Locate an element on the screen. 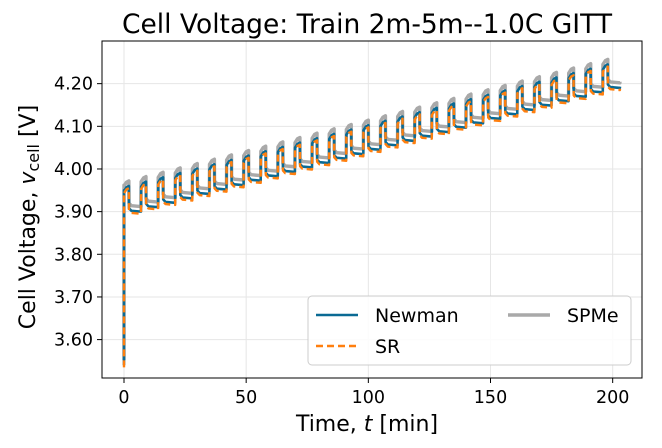 The height and width of the screenshot is (448, 662). y-tick-label: 4.20 is located at coordinates (73, 85).